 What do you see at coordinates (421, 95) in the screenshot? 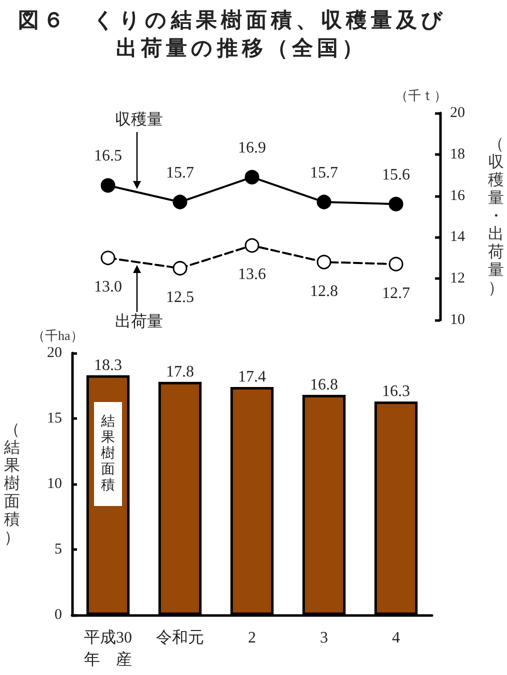
I see `text: （千ｔ）` at bounding box center [421, 95].